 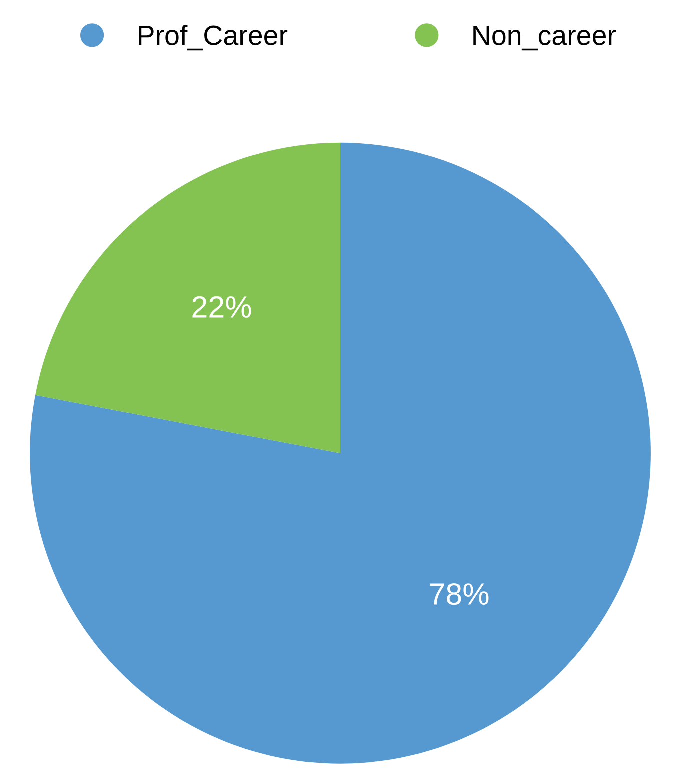 What do you see at coordinates (459, 594) in the screenshot?
I see `data-label: 78%` at bounding box center [459, 594].